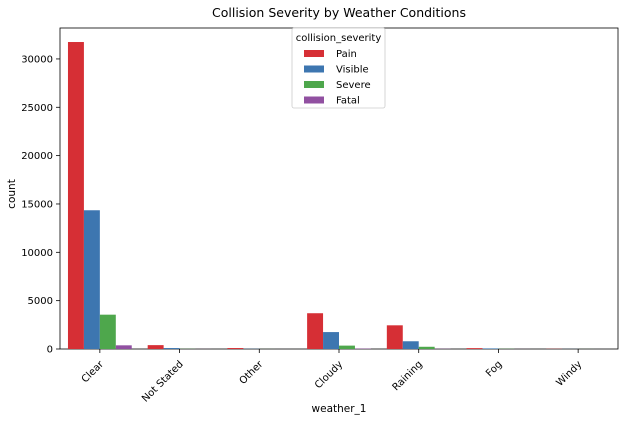  I want to click on y-axis-label: count, so click(12, 194).